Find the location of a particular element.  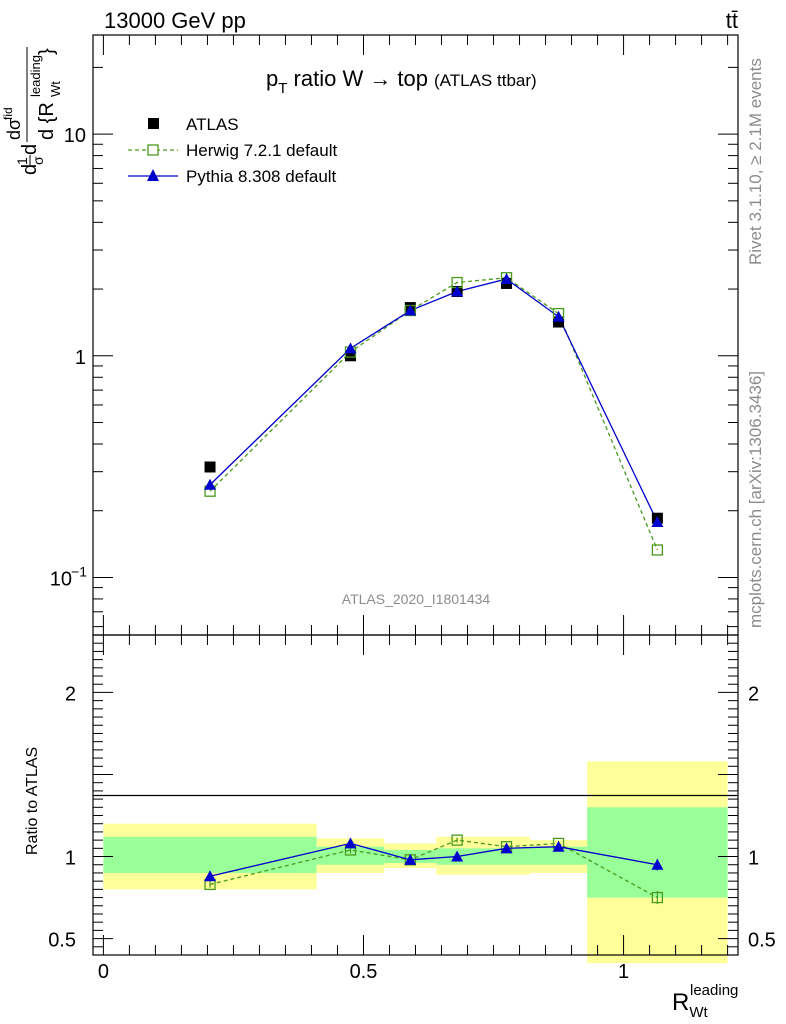

legend-item-atlas: ATLAS is located at coordinates (193, 124).